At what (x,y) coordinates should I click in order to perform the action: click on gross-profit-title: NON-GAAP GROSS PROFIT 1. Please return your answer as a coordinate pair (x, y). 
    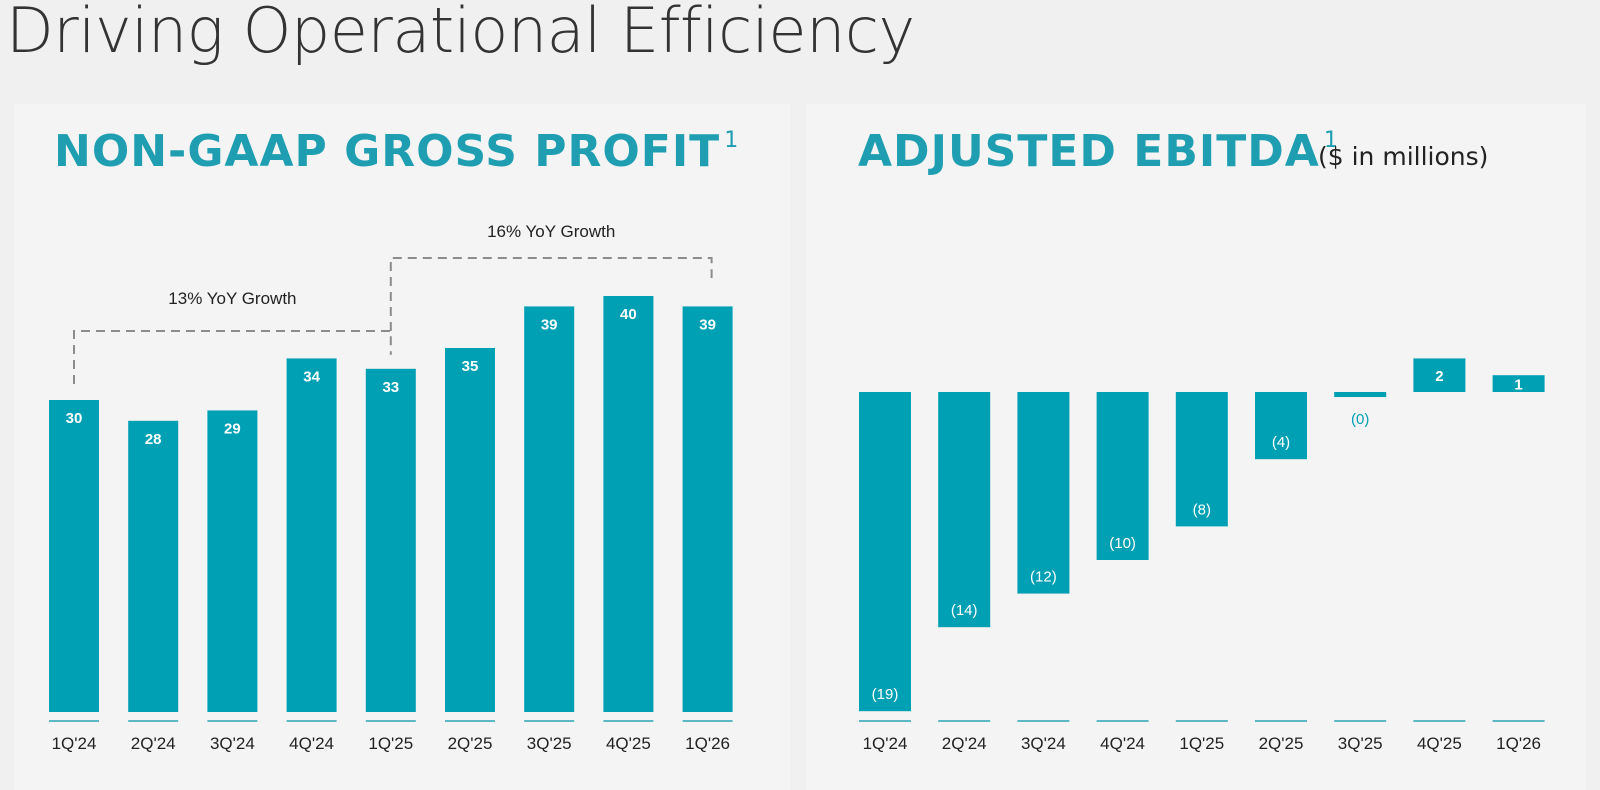
    Looking at the image, I should click on (396, 151).